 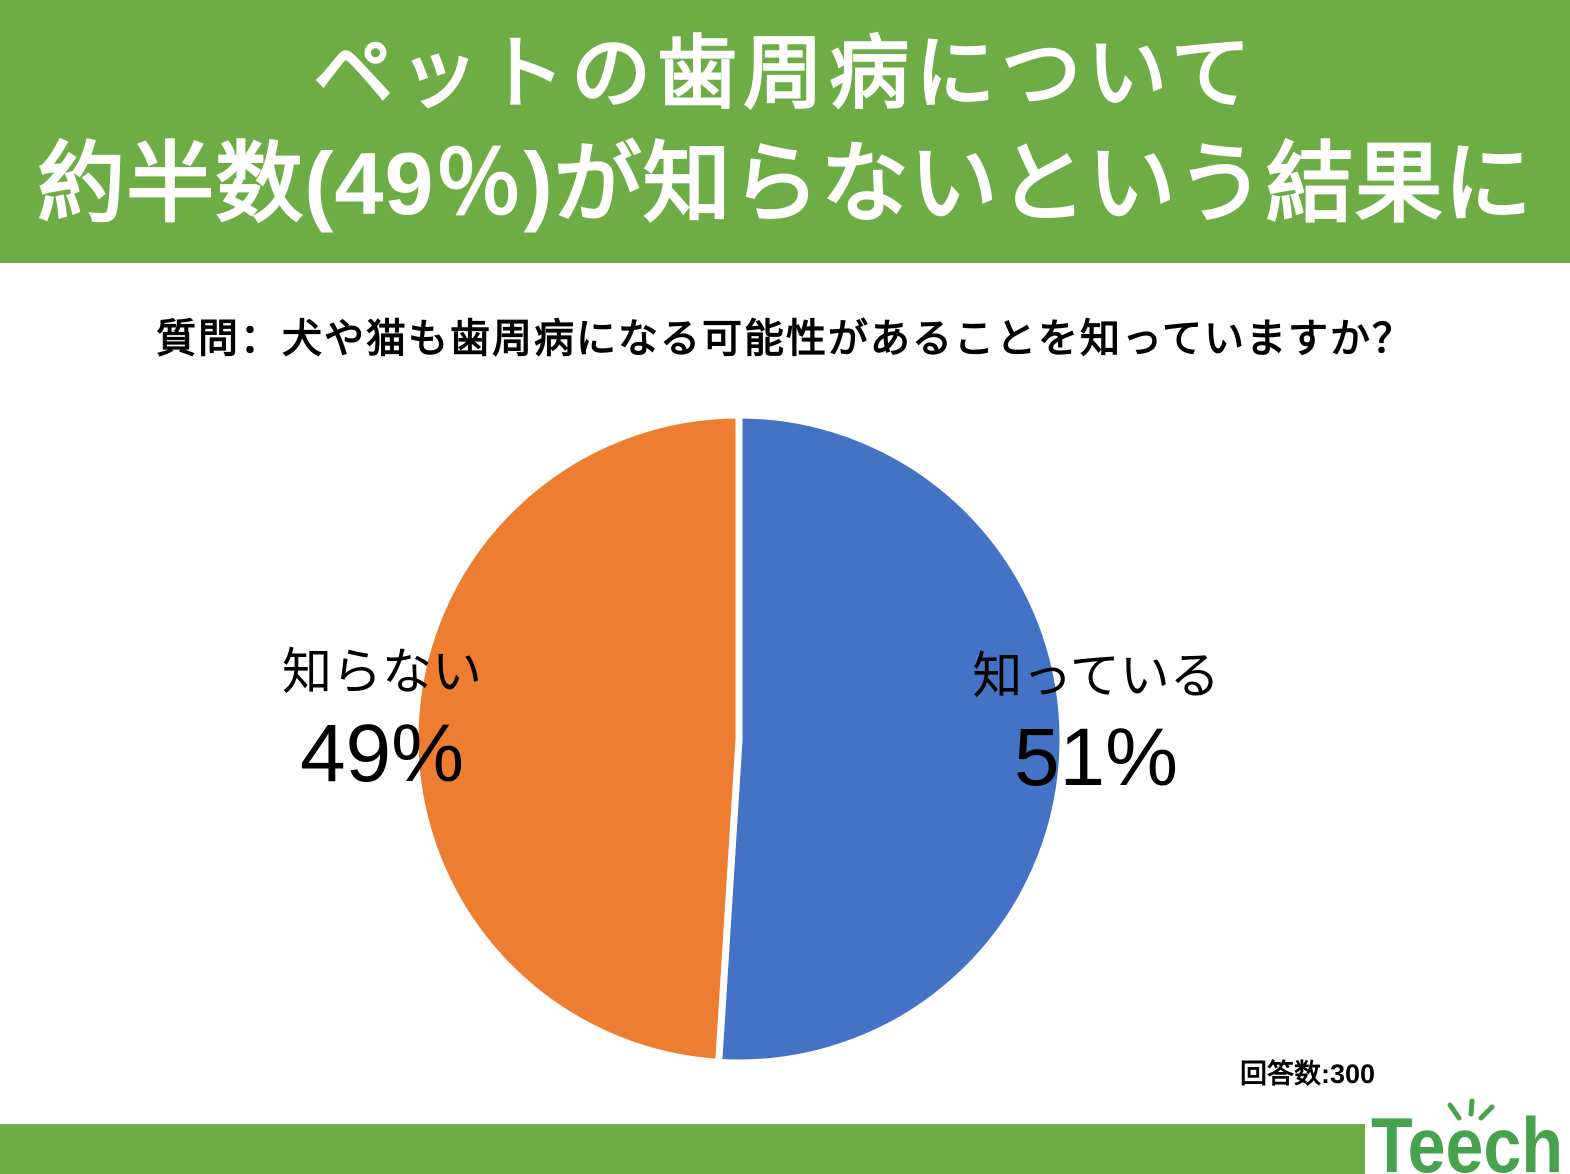 I want to click on pie-slice-know, so click(x=891, y=739).